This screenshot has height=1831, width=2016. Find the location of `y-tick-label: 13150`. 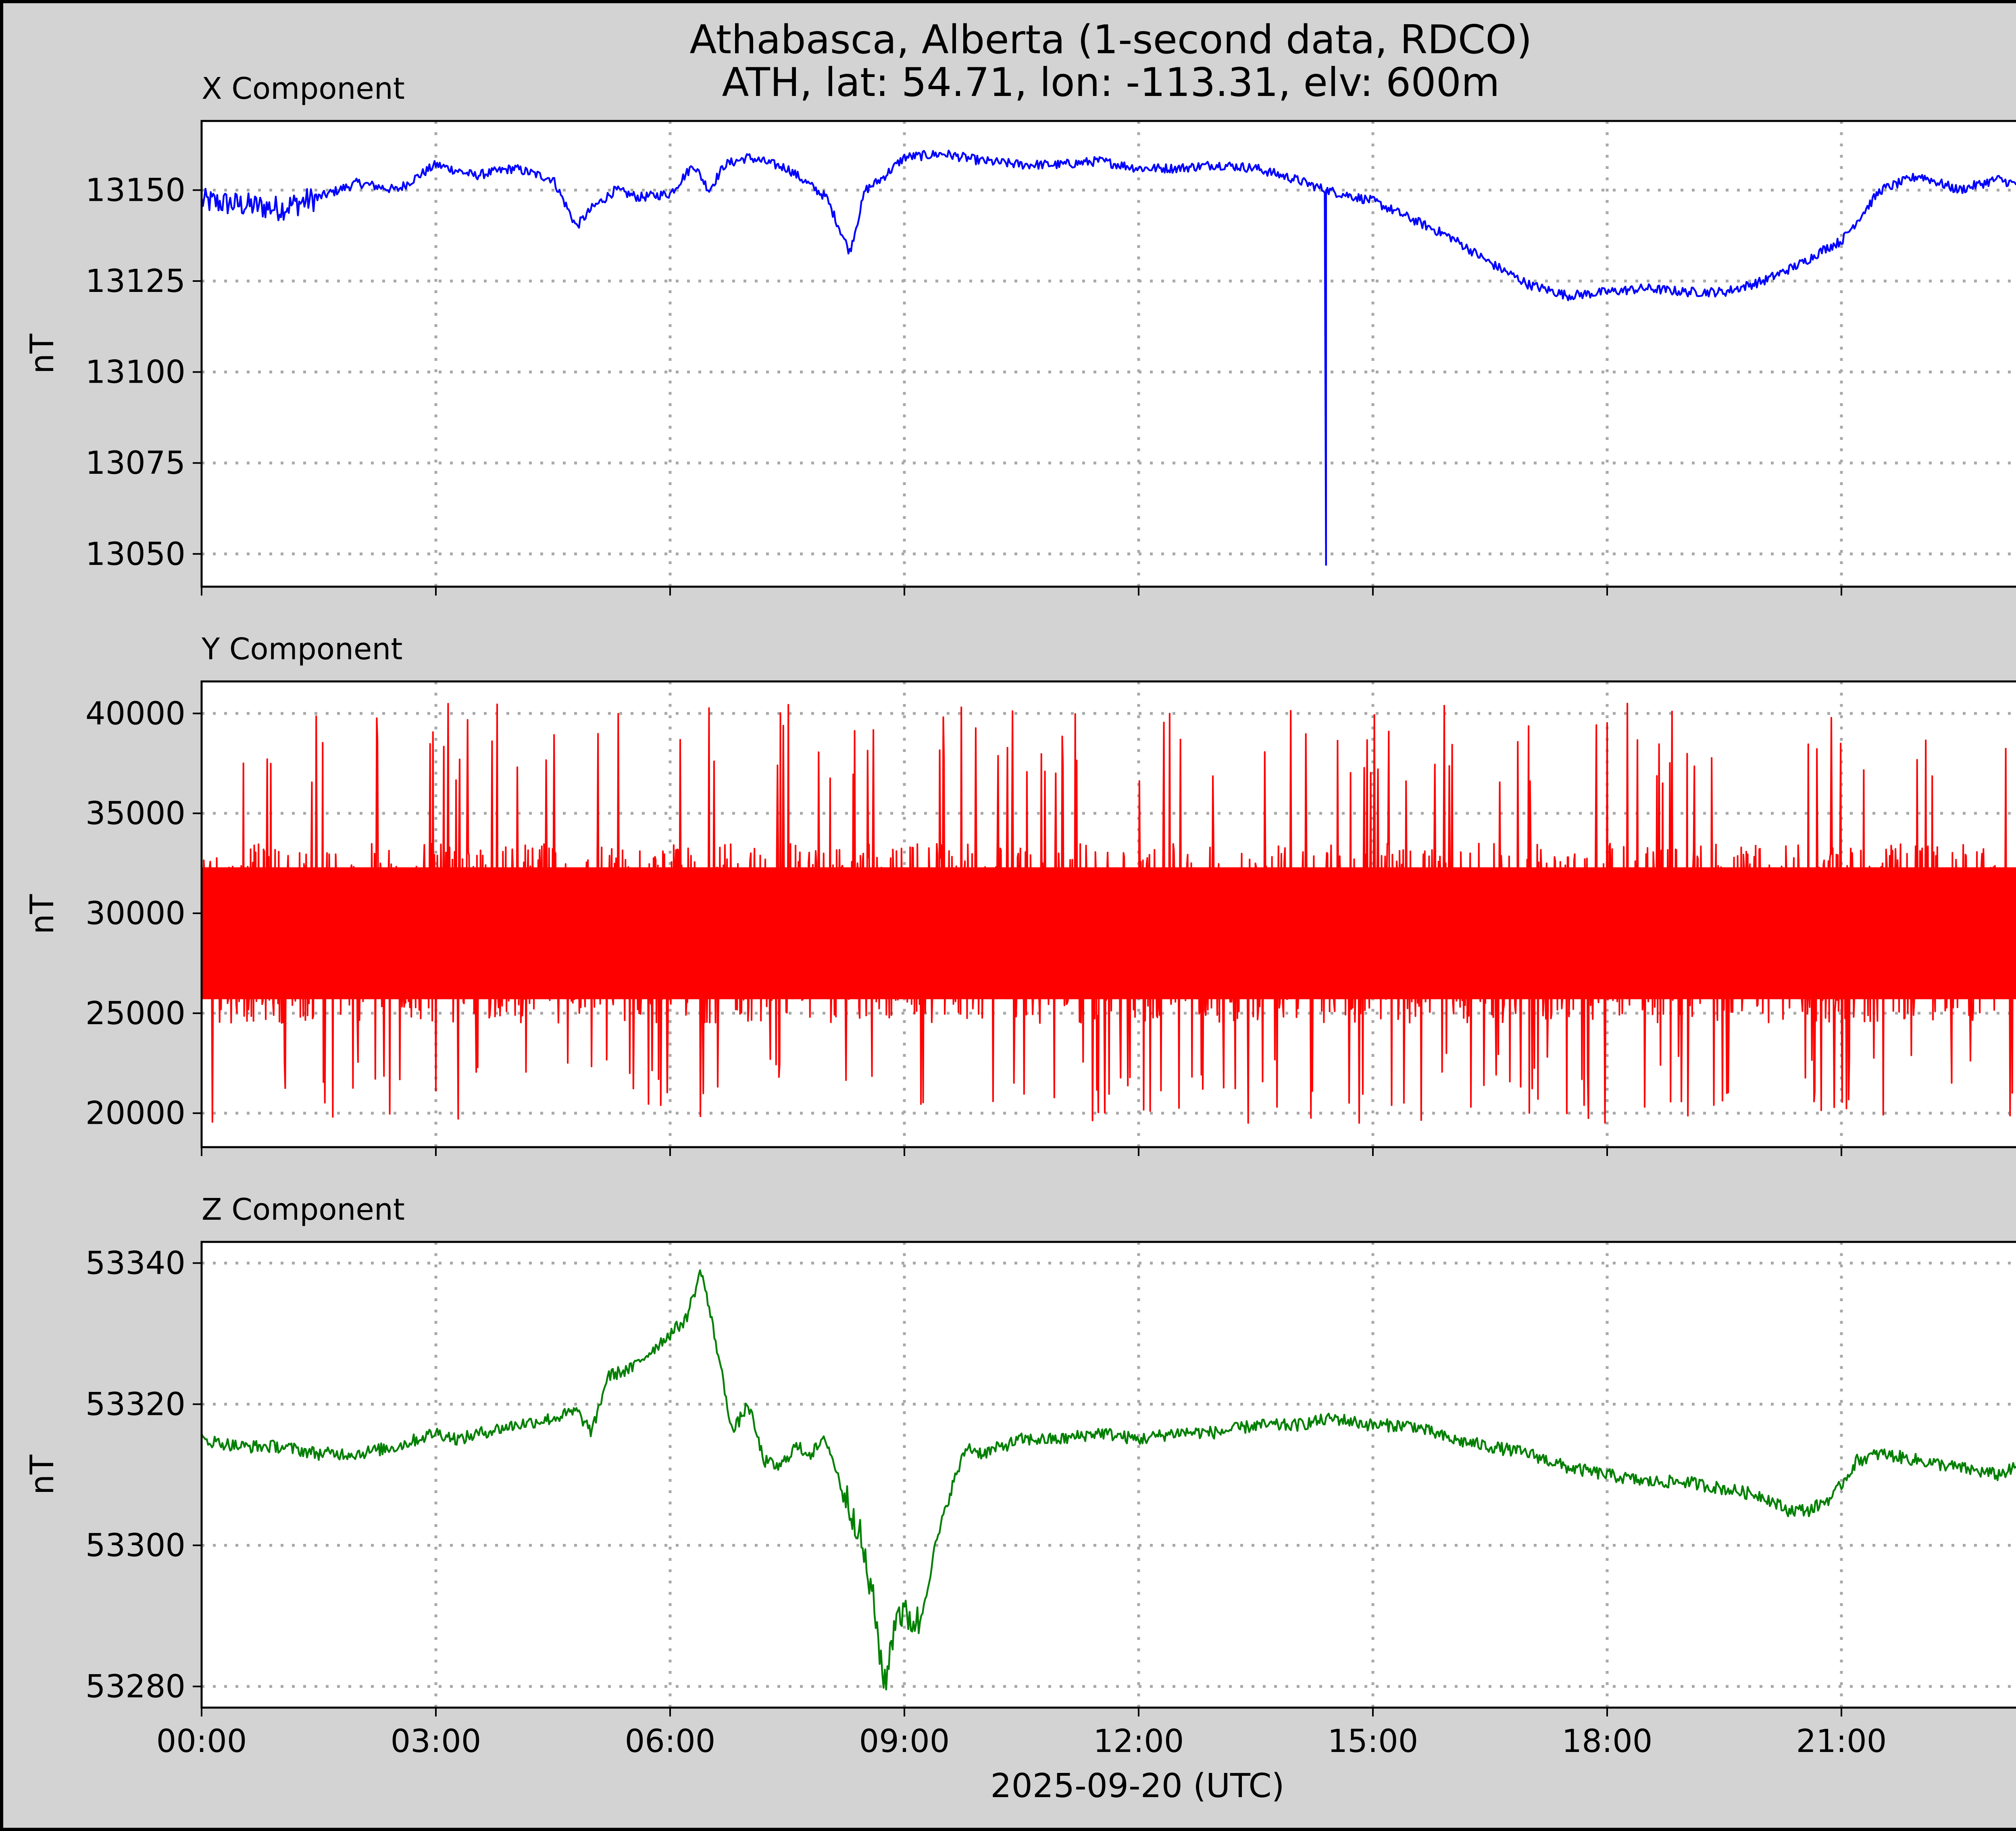

y-tick-label: 13150 is located at coordinates (135, 190).